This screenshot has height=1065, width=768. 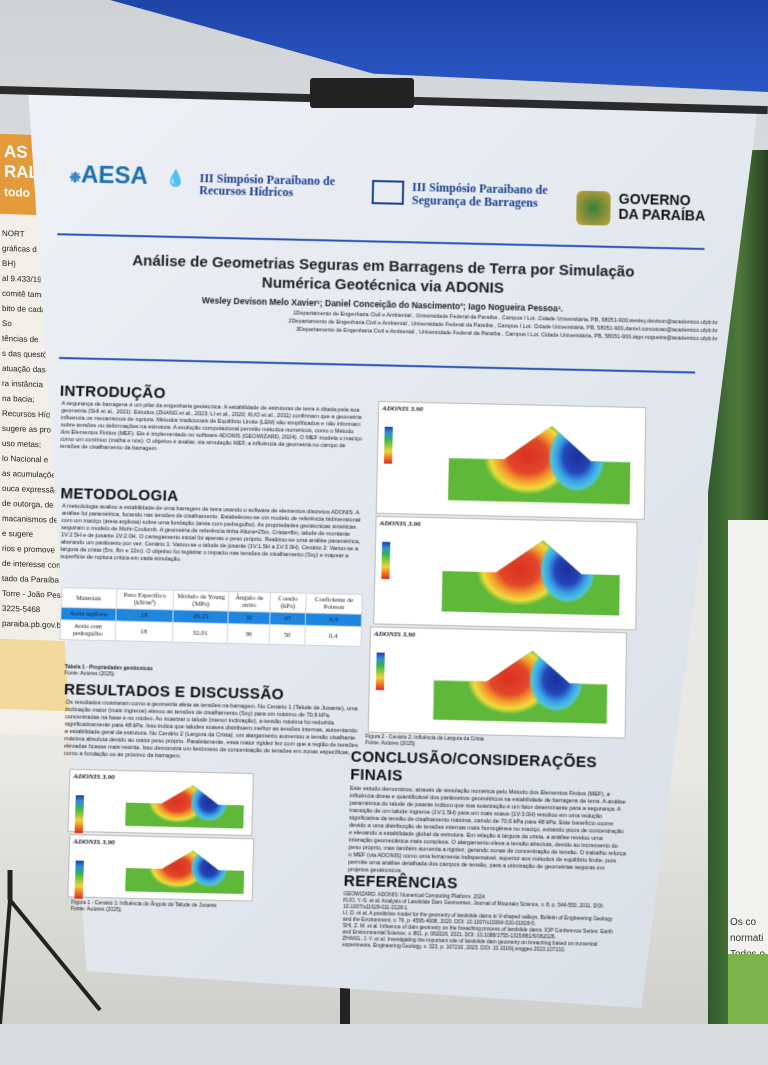 I want to click on table-cell: 47, so click(x=287, y=619).